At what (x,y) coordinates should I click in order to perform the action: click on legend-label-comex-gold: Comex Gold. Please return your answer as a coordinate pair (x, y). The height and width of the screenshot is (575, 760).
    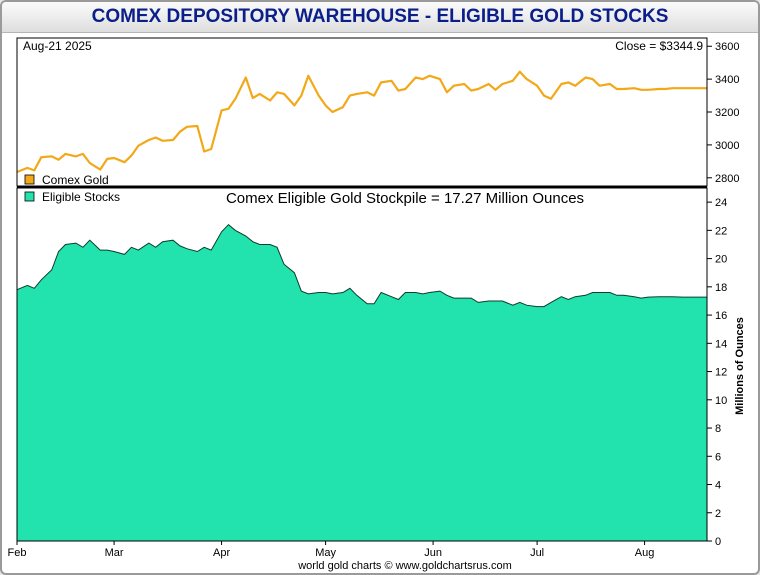
    Looking at the image, I should click on (75, 180).